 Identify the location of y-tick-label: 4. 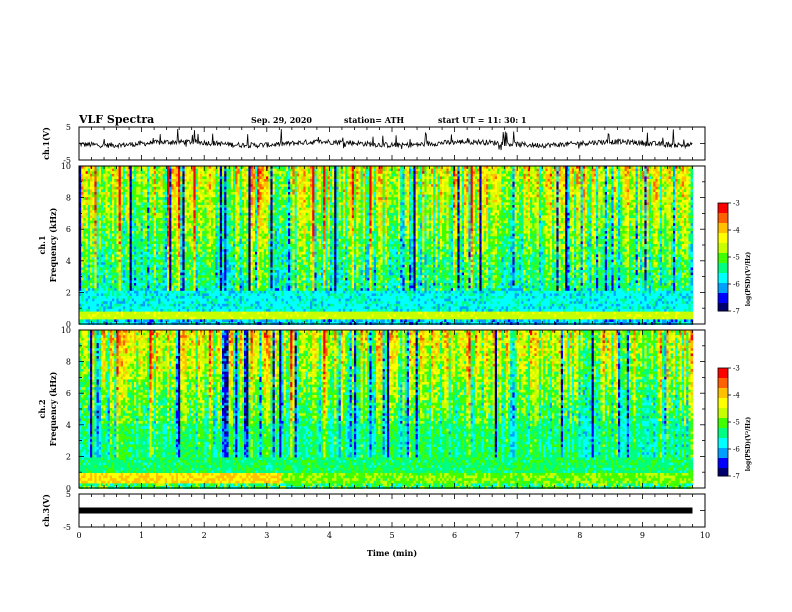
(68, 261).